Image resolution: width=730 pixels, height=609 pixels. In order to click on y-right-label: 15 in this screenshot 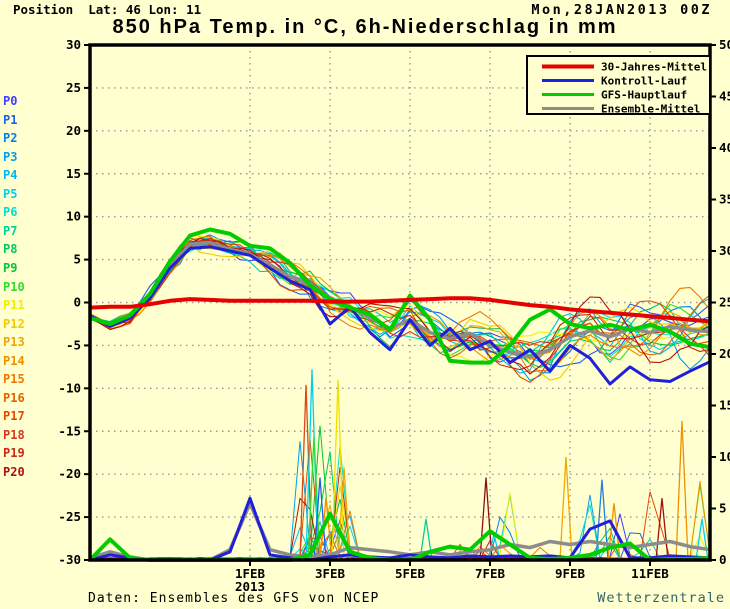, I will do `click(724, 405)`.